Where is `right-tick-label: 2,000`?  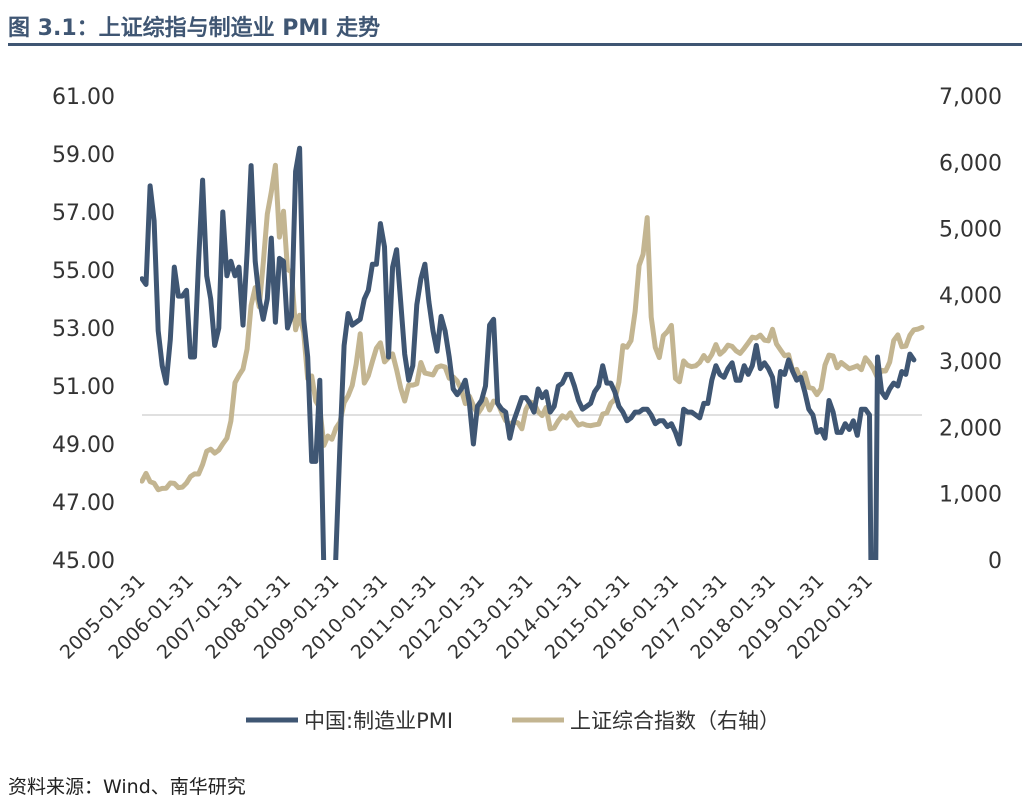
right-tick-label: 2,000 is located at coordinates (970, 428).